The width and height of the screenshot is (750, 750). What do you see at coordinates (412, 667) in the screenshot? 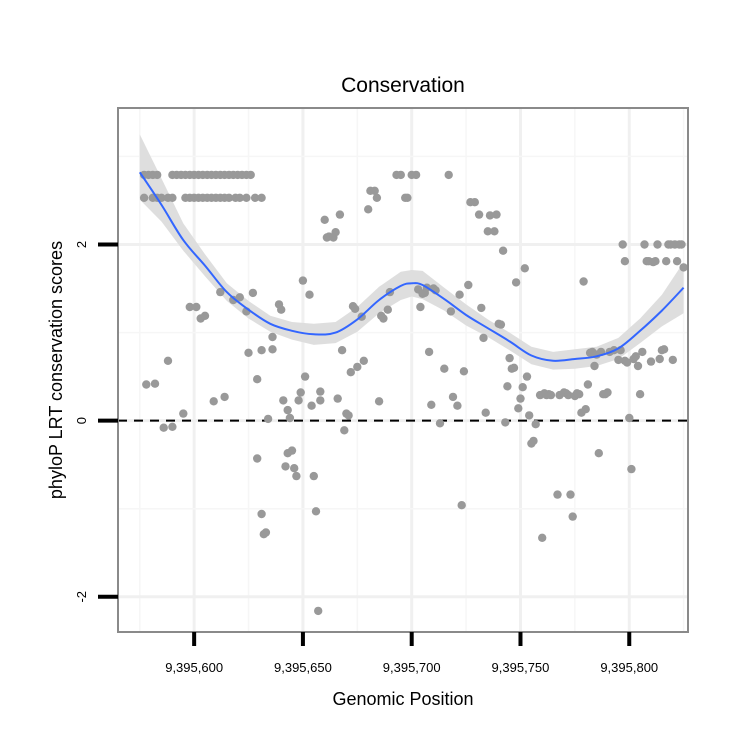
I see `x-tick-label: 9,395,700` at bounding box center [412, 667].